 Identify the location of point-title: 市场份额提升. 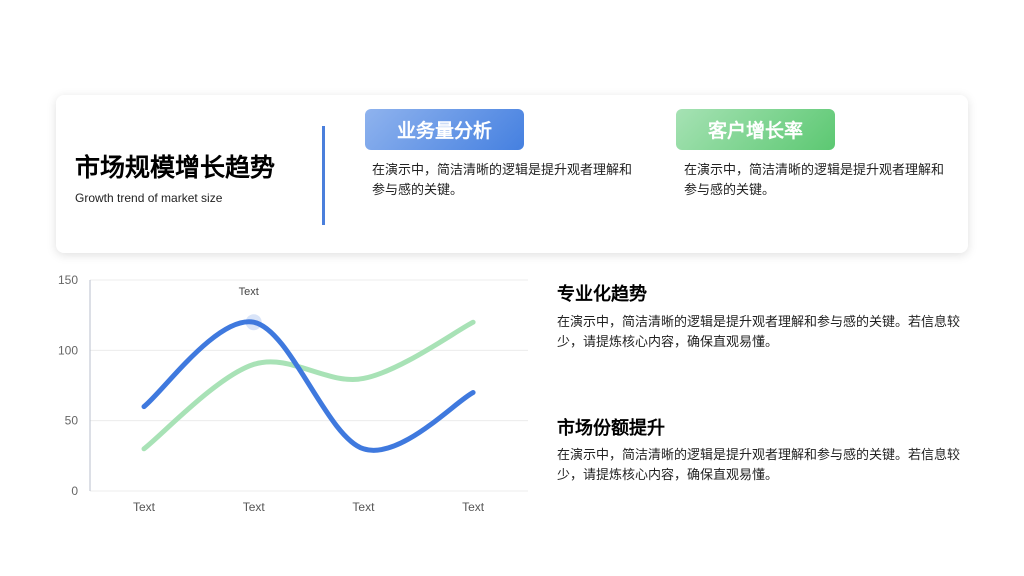
(611, 428).